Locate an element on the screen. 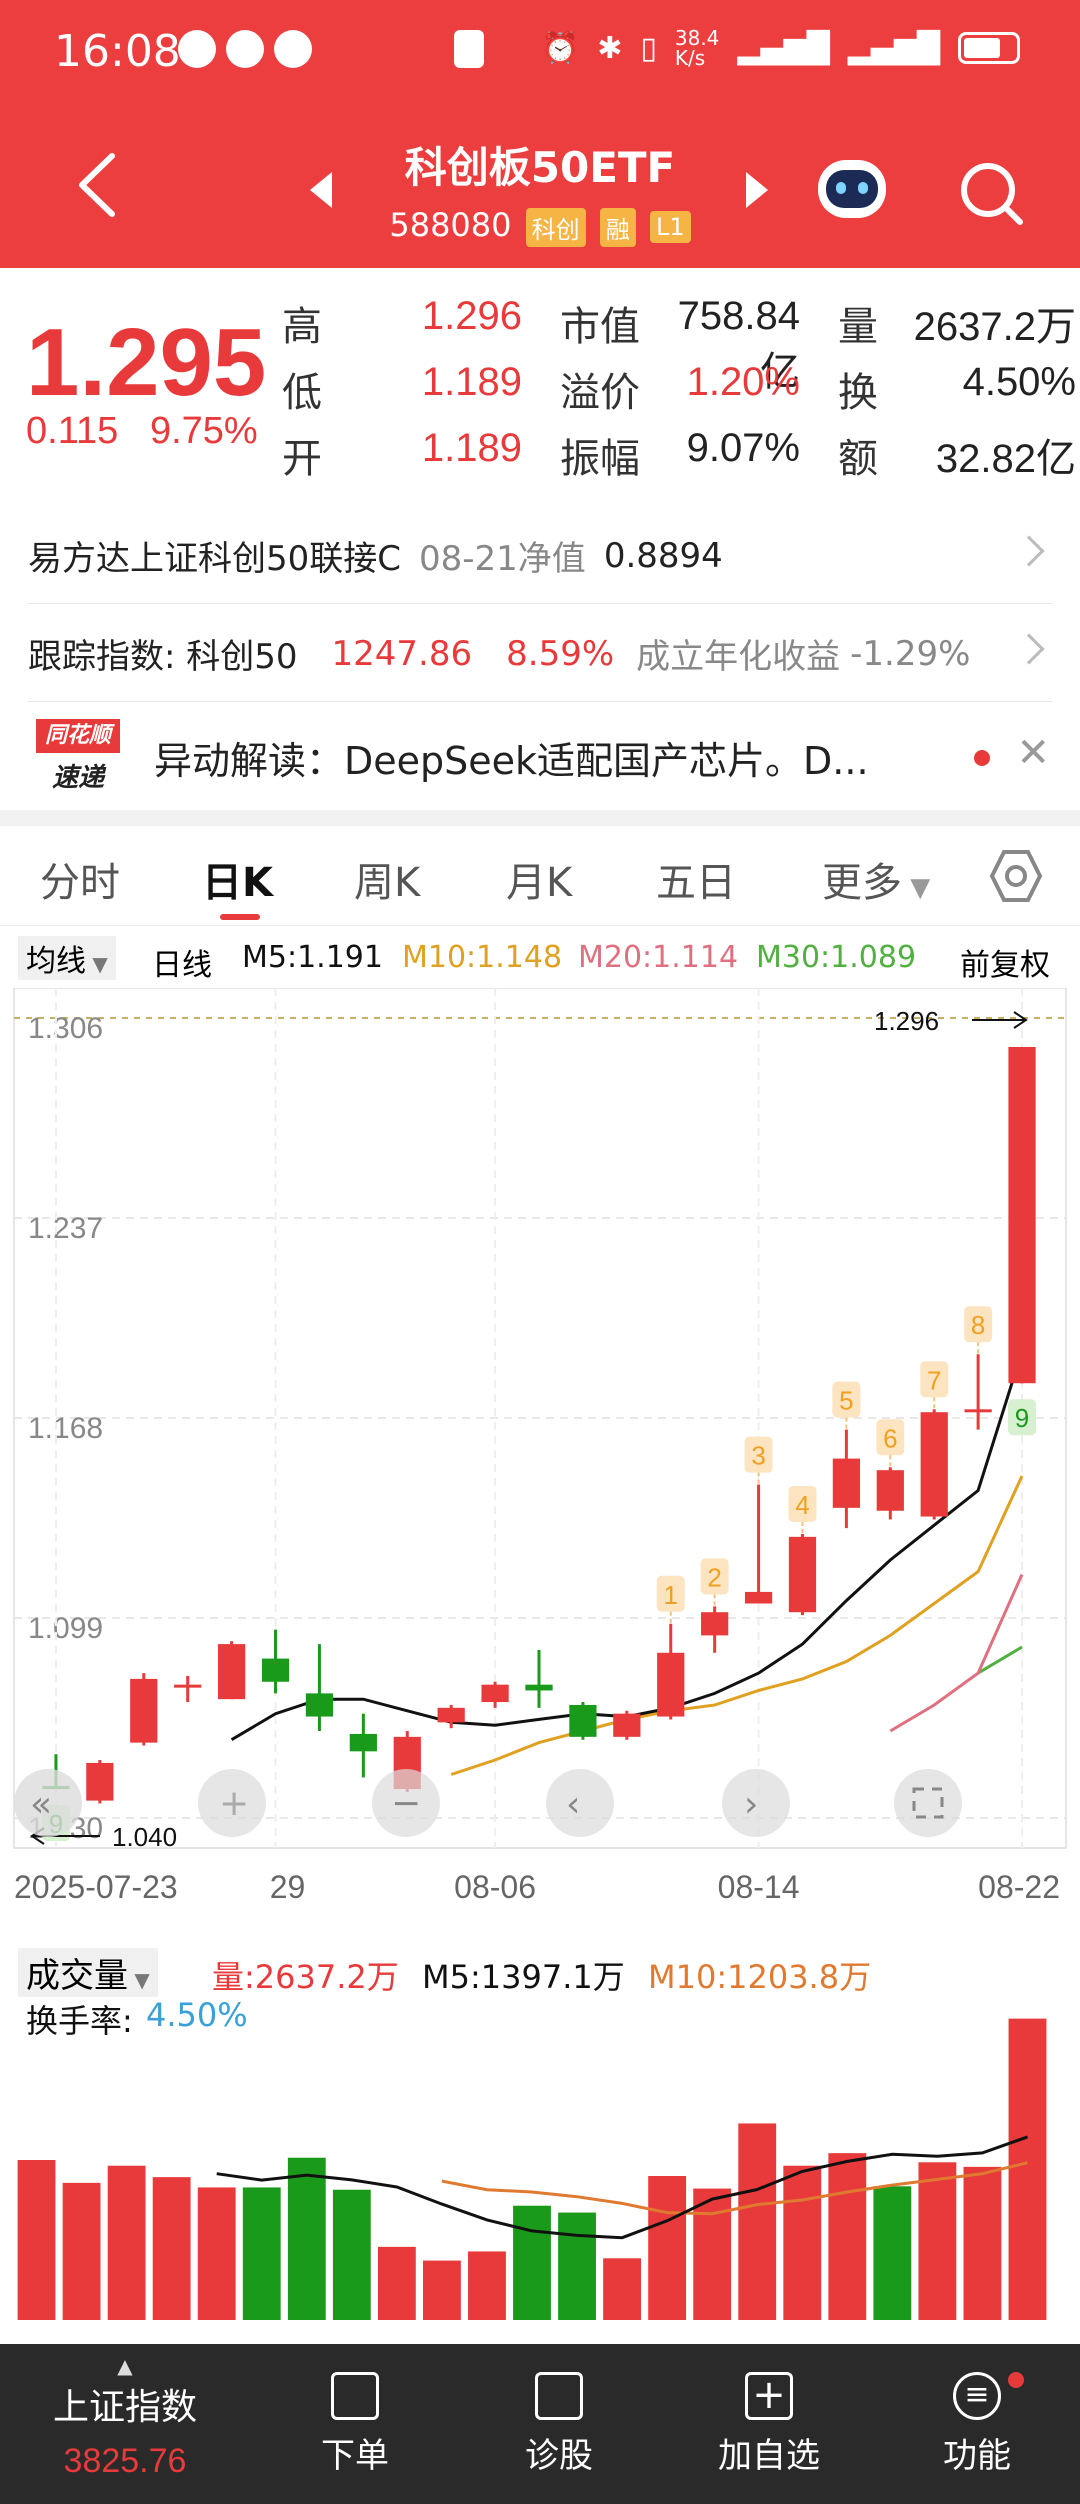 The image size is (1080, 2504). tab-daily-k: 日K is located at coordinates (237, 883).